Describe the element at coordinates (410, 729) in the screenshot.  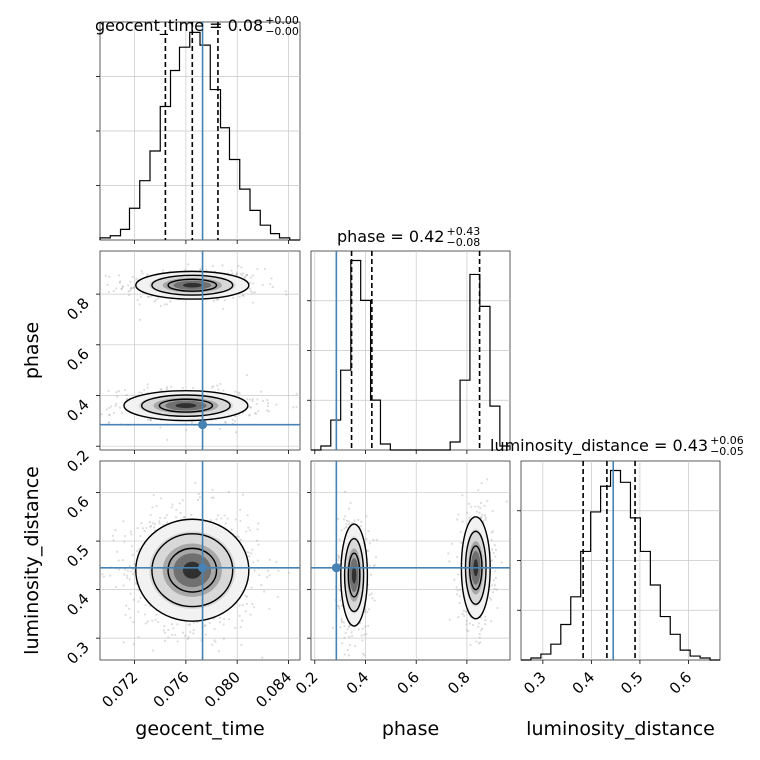
I see `x-axis-label-phase: phase` at that location.